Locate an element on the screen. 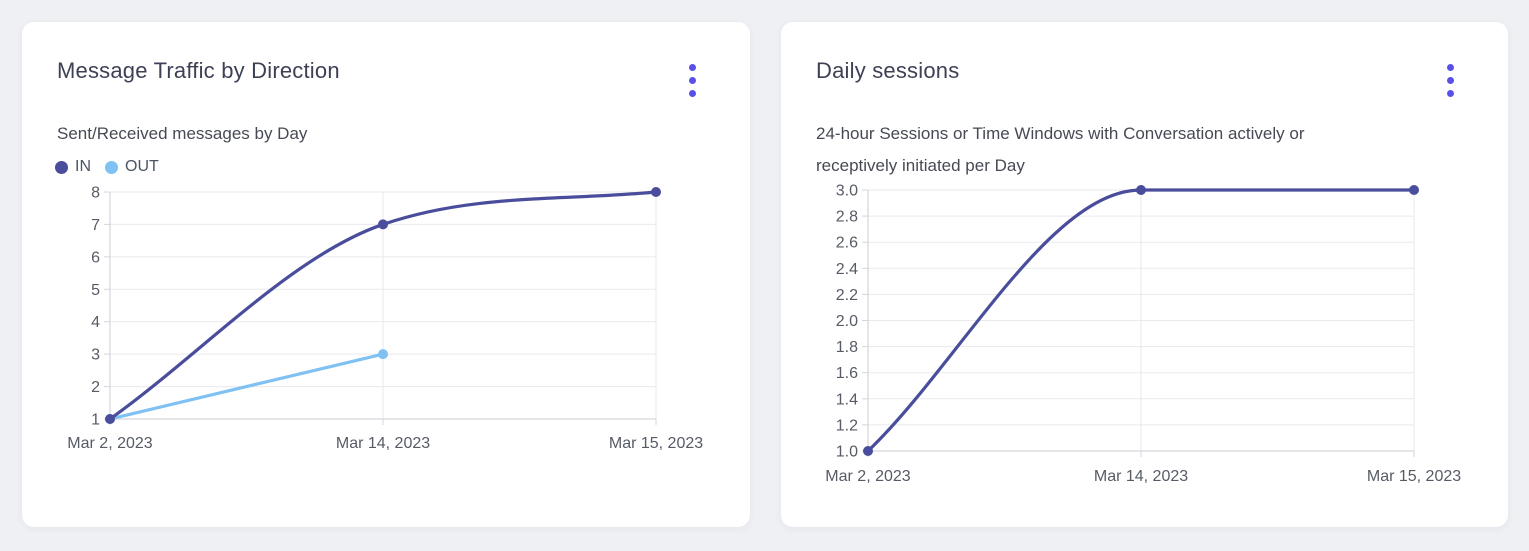 Image resolution: width=1529 pixels, height=551 pixels. legend-item-in: IN is located at coordinates (73, 167).